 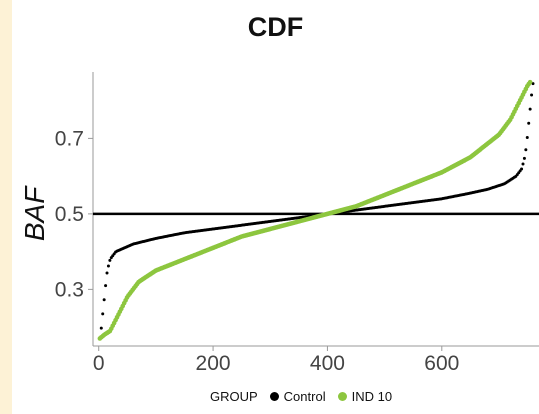 I want to click on chart-title: CDF, so click(x=275, y=27).